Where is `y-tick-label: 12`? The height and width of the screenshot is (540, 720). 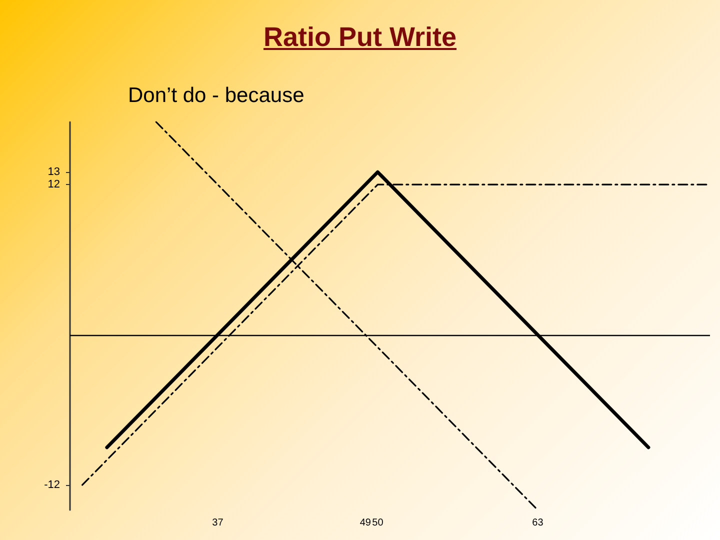 y-tick-label: 12 is located at coordinates (54, 184).